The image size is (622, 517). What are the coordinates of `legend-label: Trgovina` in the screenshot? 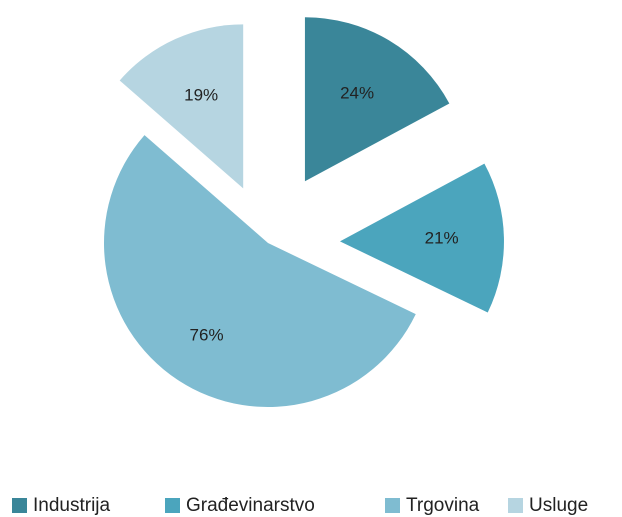 It's located at (443, 505).